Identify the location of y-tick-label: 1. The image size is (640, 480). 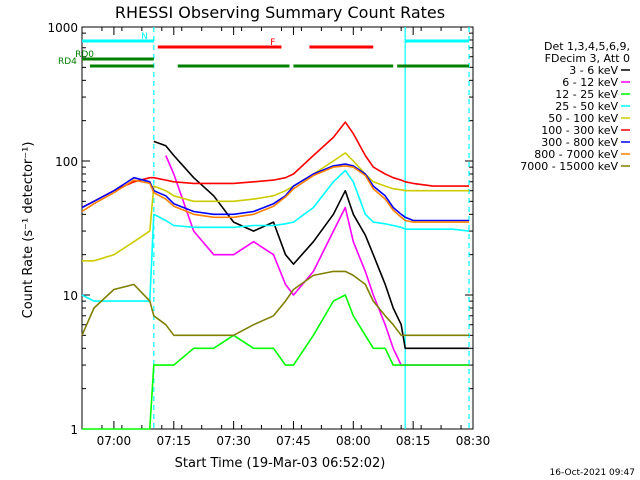
(74, 430).